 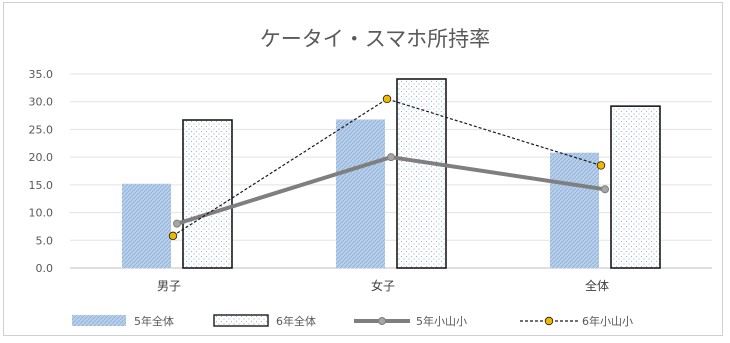 What do you see at coordinates (41, 185) in the screenshot?
I see `y-tick-label: 15.0` at bounding box center [41, 185].